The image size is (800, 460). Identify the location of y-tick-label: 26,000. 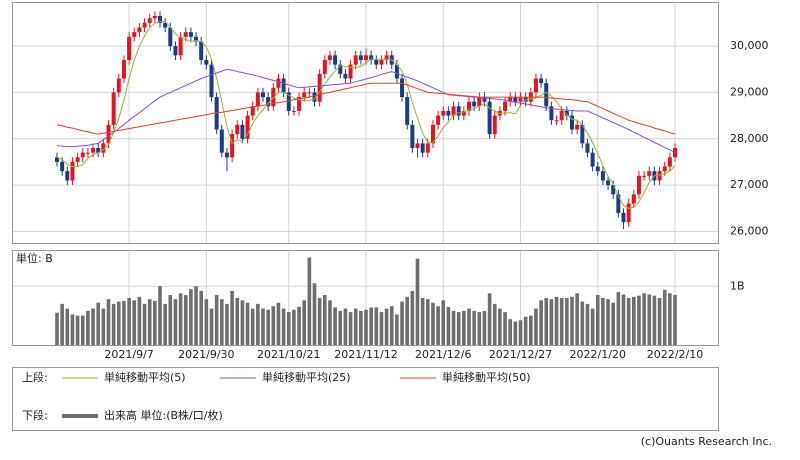
(749, 230).